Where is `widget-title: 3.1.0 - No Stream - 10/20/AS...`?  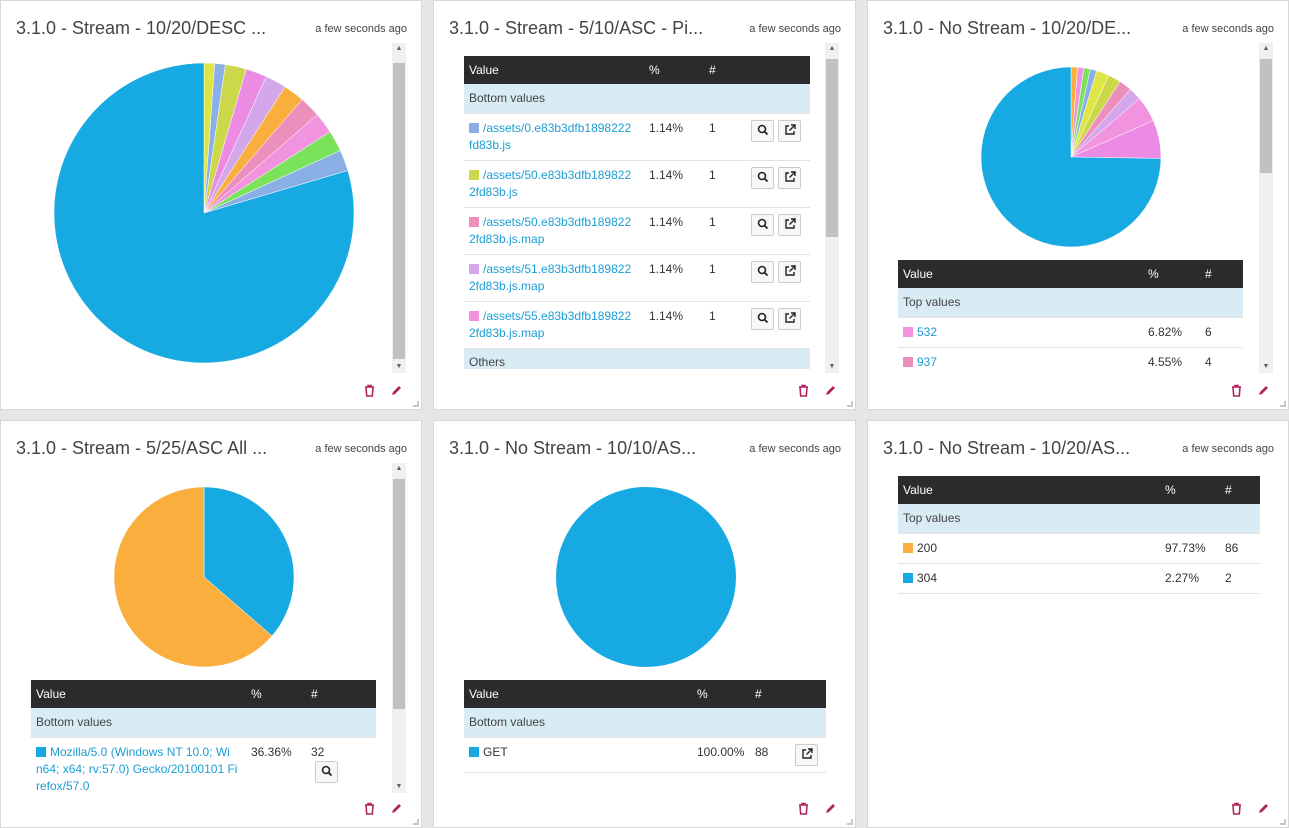
widget-title: 3.1.0 - No Stream - 10/20/AS... is located at coordinates (1007, 448).